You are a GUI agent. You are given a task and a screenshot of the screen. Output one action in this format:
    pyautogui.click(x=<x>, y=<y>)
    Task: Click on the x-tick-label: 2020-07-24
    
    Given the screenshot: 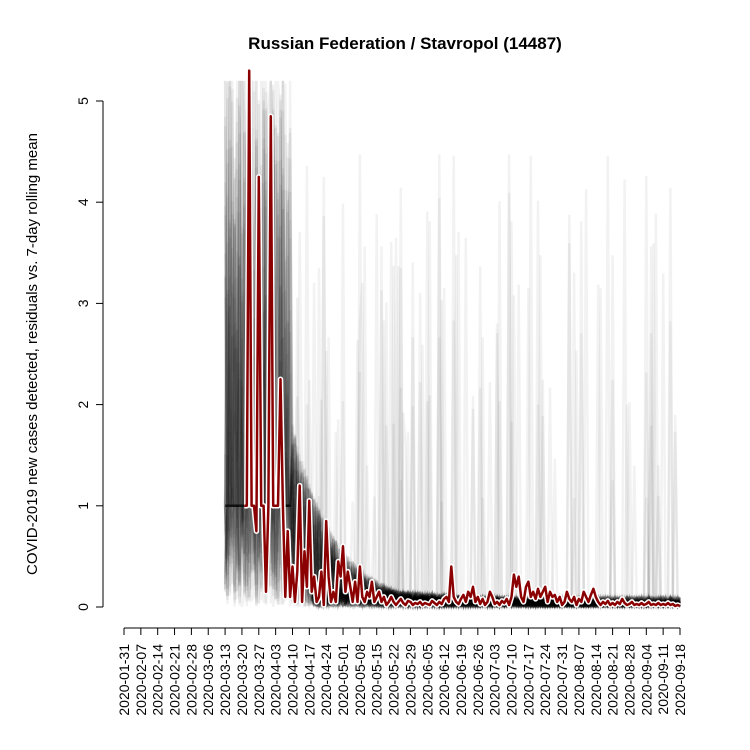 What is the action you would take?
    pyautogui.click(x=545, y=680)
    